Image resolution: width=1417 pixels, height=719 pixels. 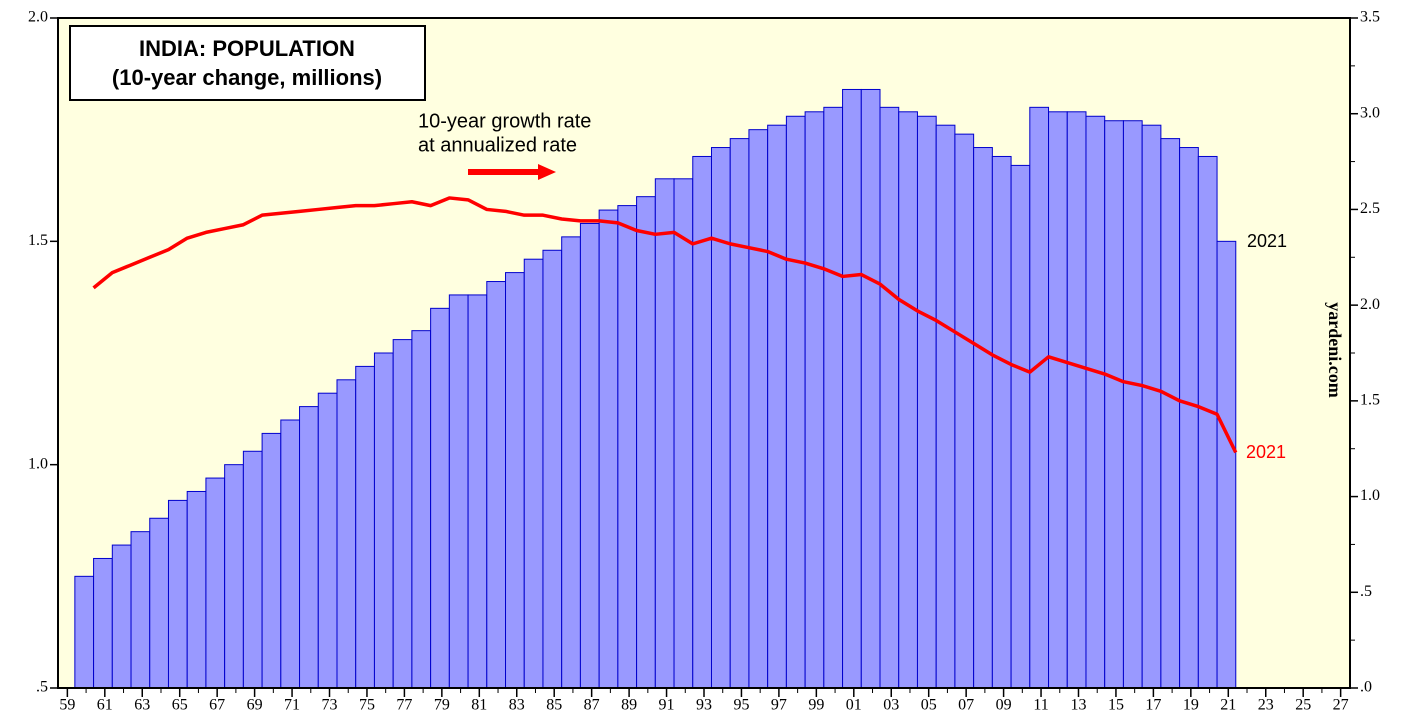 What do you see at coordinates (367, 705) in the screenshot?
I see `x-tick-label: 75` at bounding box center [367, 705].